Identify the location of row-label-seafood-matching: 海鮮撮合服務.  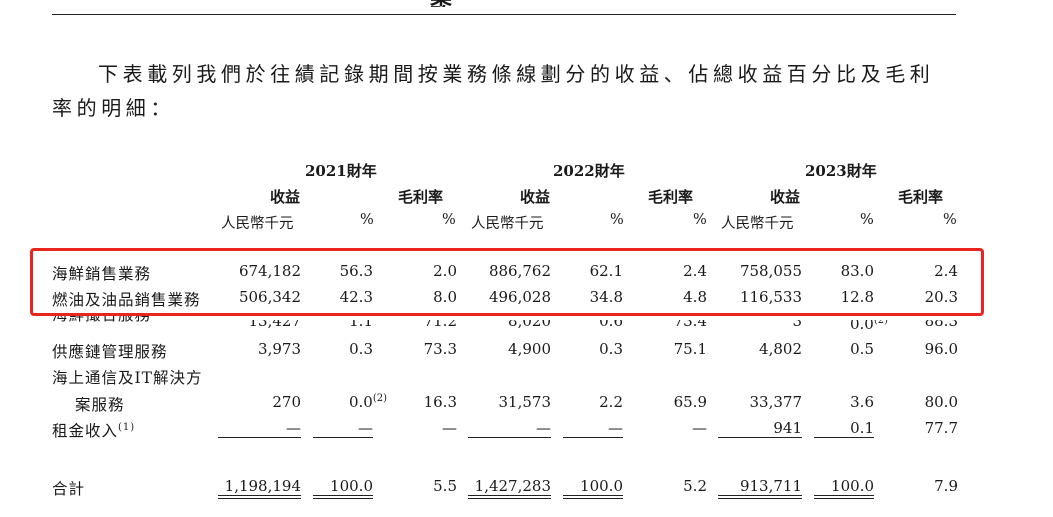
(102, 319).